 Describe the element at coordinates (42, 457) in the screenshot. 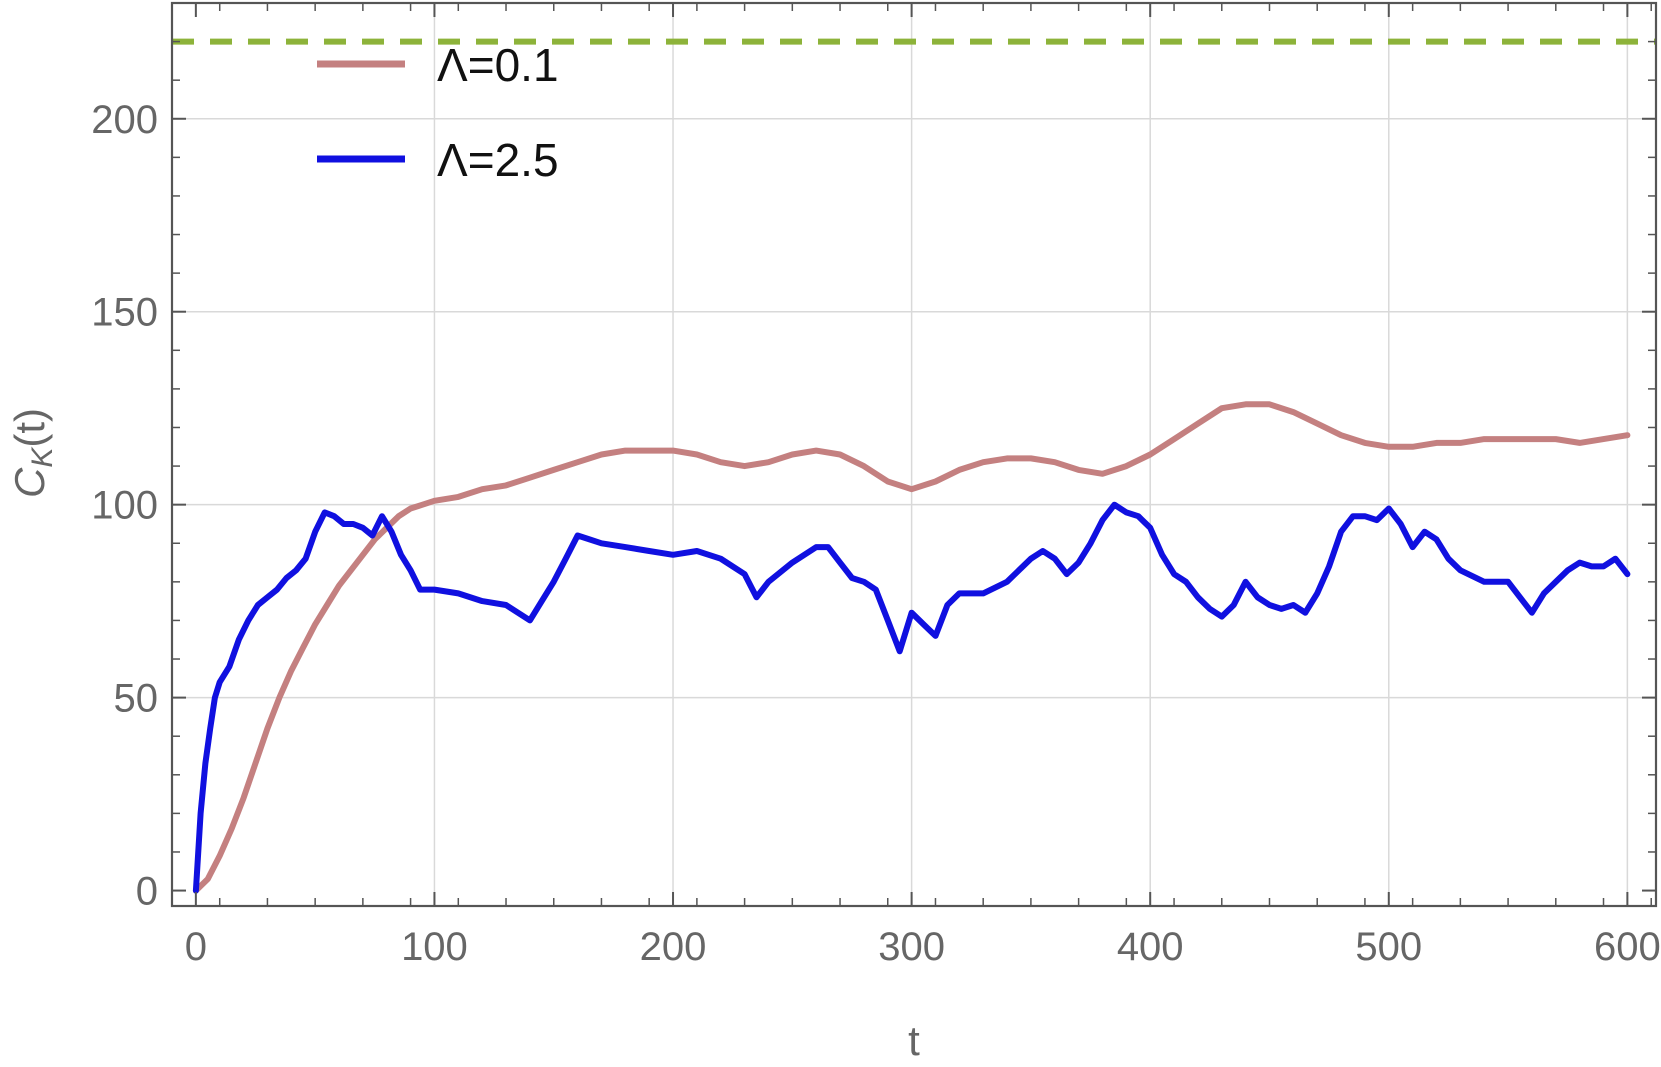

I see `y-axis-title-subscript: K` at that location.